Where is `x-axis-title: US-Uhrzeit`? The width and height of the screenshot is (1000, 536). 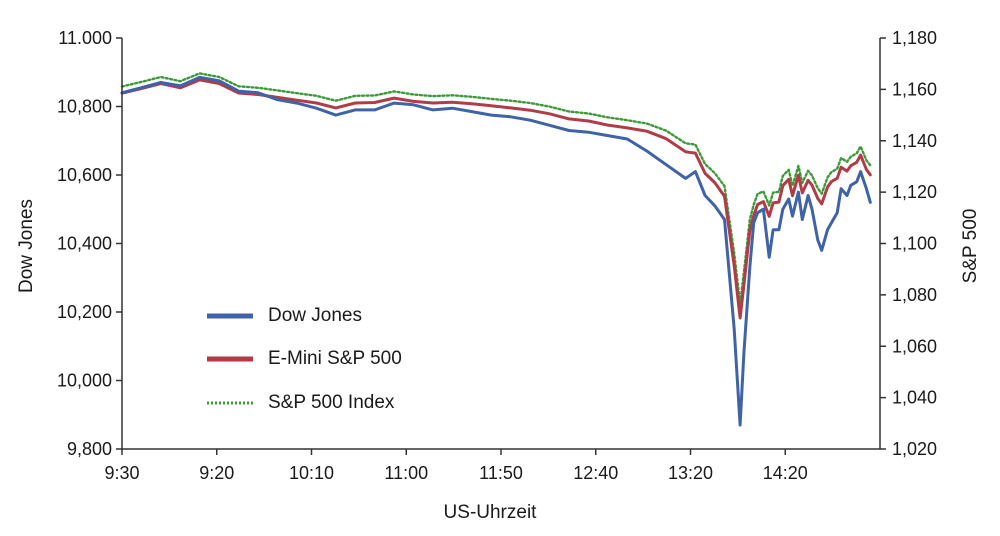
x-axis-title: US-Uhrzeit is located at coordinates (491, 512).